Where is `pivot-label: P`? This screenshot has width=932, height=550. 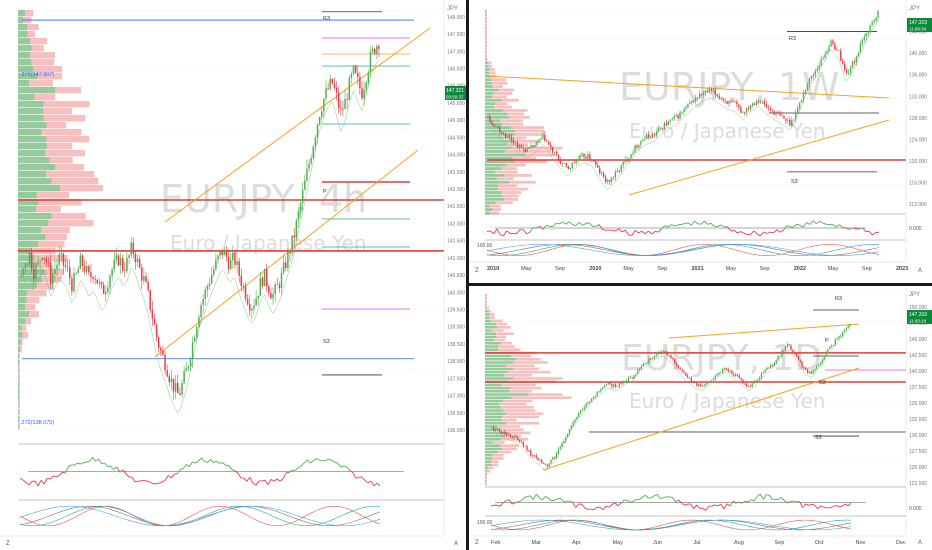 pivot-label: P is located at coordinates (325, 192).